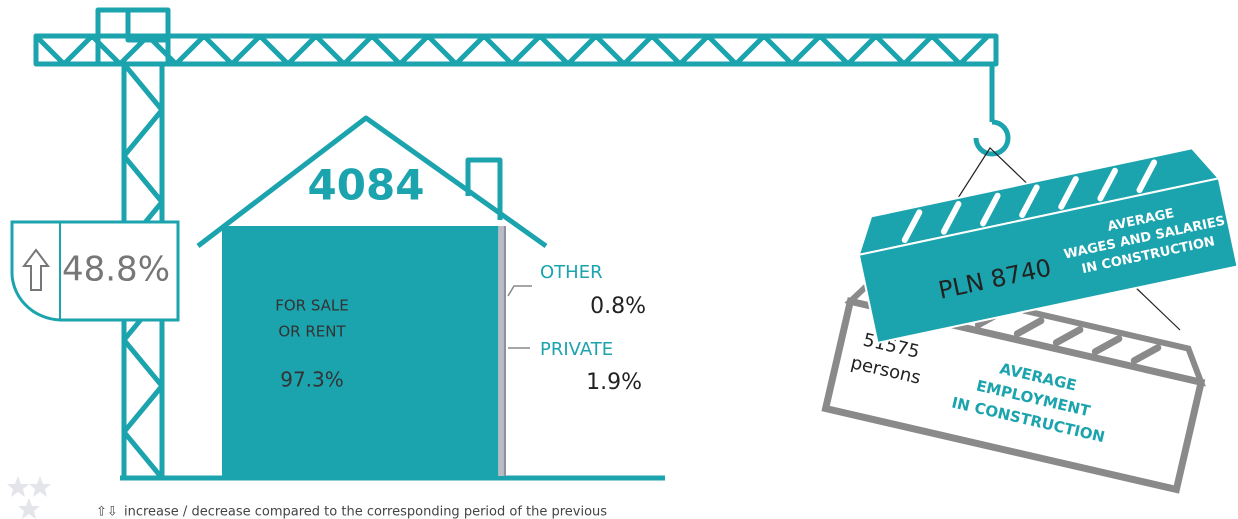 This screenshot has height=519, width=1238. What do you see at coordinates (1029, 201) in the screenshot?
I see `container-stripes` at bounding box center [1029, 201].